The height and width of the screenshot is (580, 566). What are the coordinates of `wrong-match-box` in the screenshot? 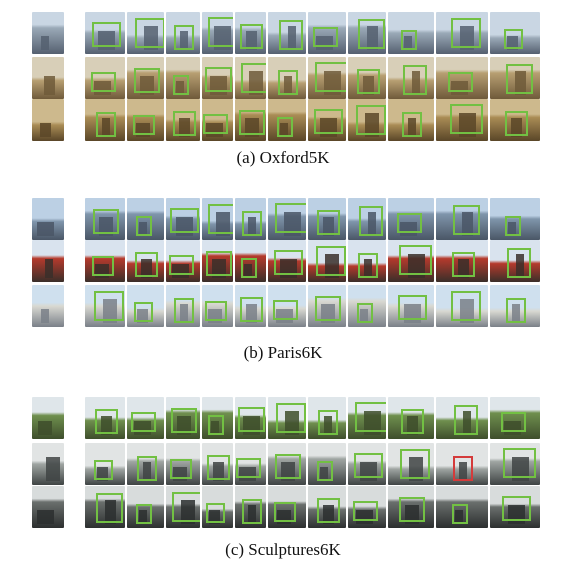 It's located at (463, 468).